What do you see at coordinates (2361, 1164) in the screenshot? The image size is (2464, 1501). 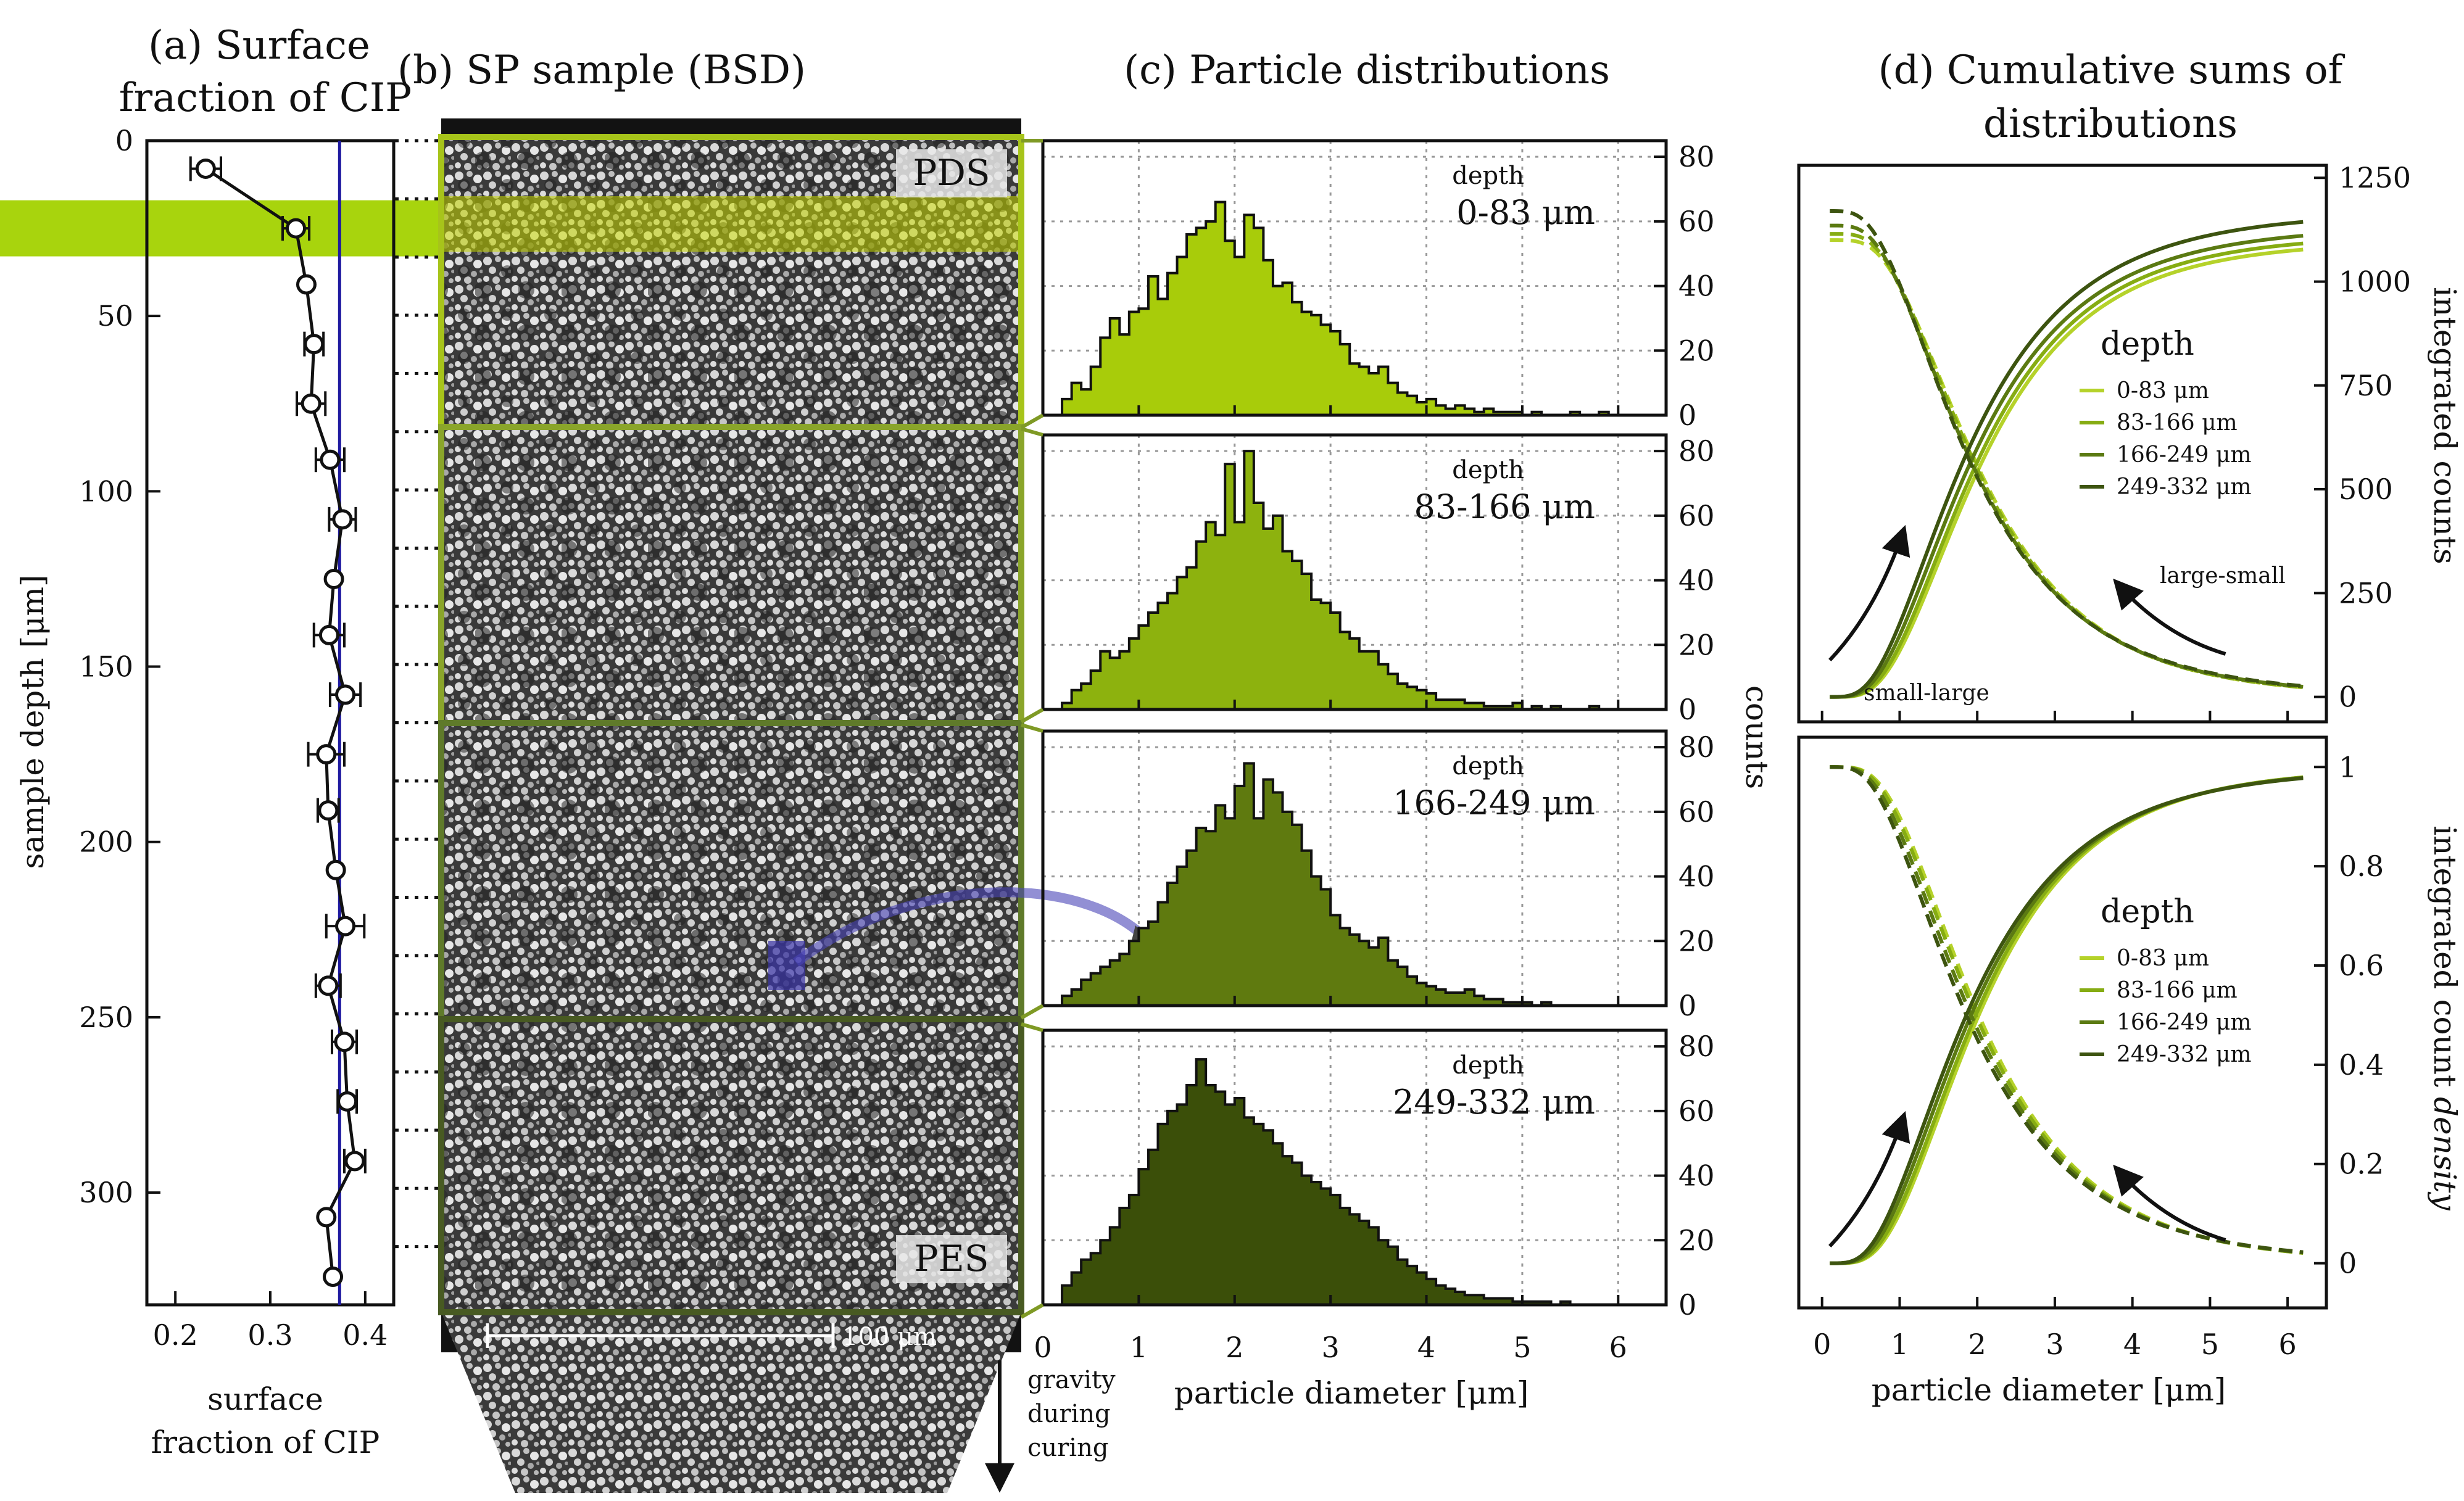 I see `ytick-label: 0.2` at bounding box center [2361, 1164].